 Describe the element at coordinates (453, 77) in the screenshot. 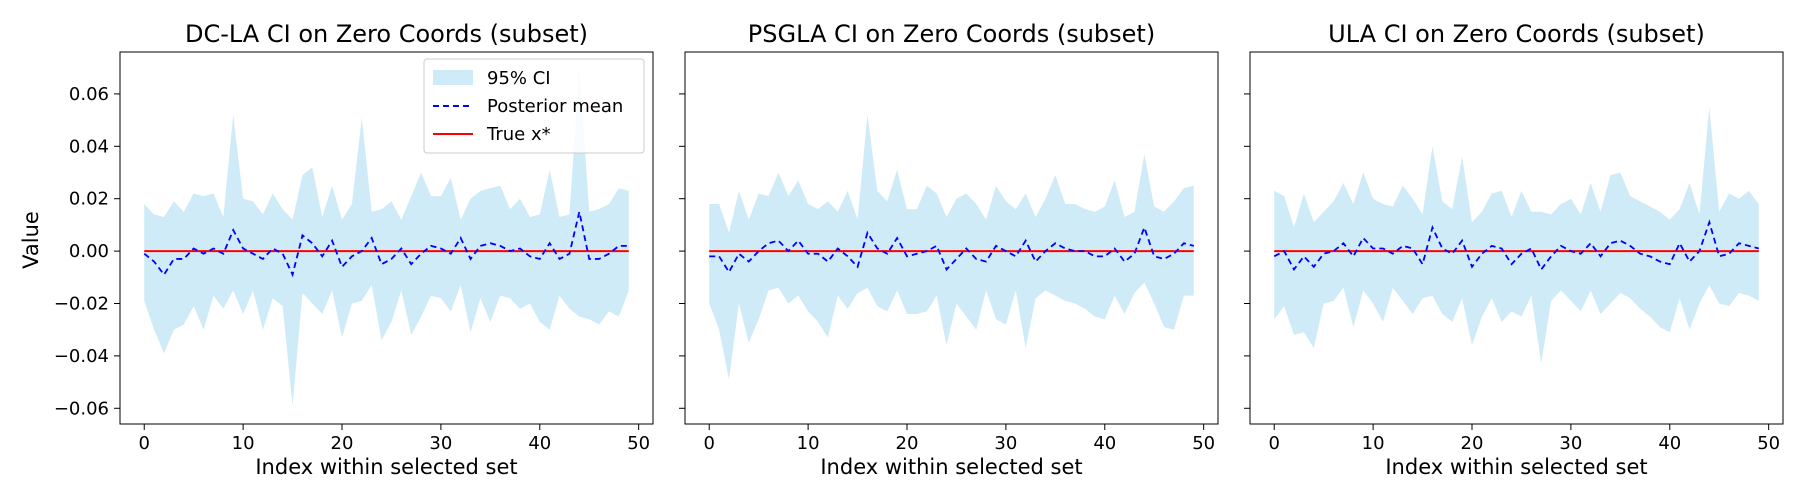

I see `legend-ci-swatch` at that location.